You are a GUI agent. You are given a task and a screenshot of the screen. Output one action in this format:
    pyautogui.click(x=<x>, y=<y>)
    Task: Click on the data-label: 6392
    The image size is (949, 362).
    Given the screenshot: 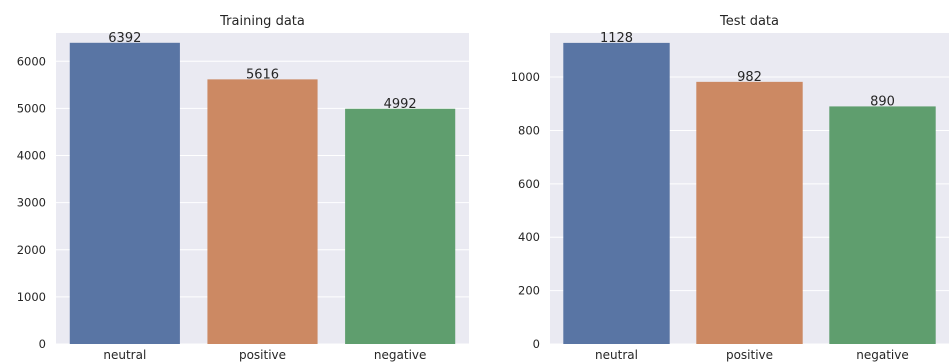 What is the action you would take?
    pyautogui.click(x=124, y=38)
    